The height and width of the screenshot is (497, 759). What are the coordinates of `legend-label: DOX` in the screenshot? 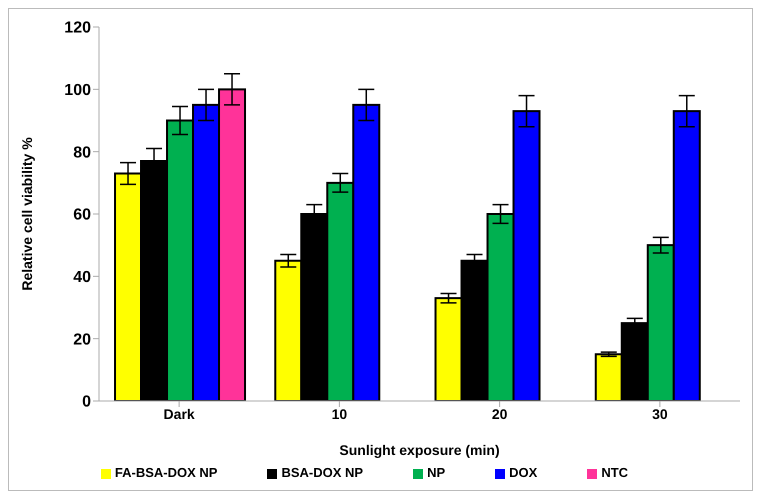 It's located at (523, 472).